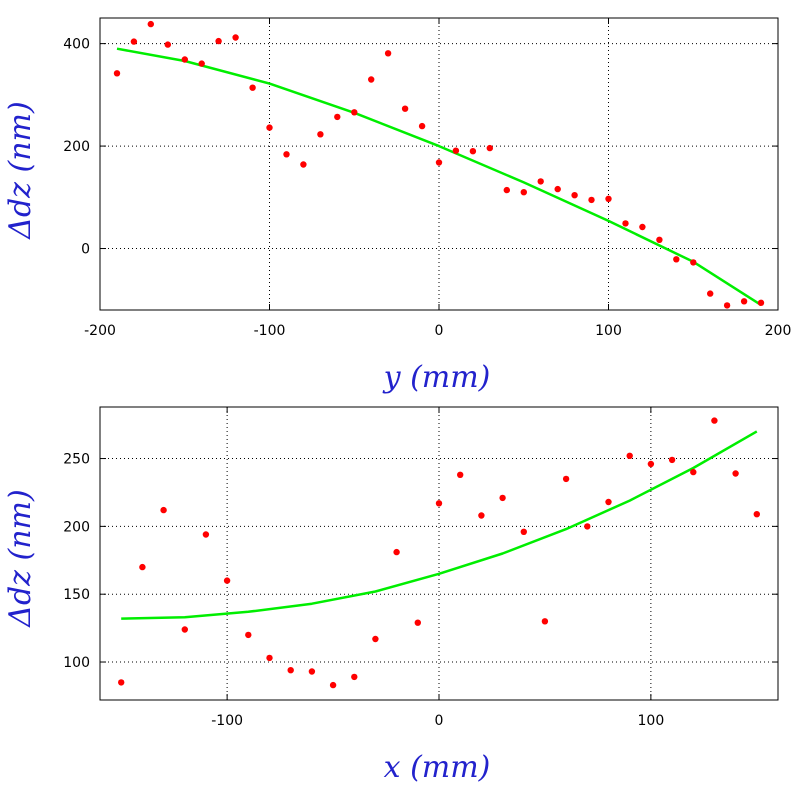 This screenshot has height=797, width=797. I want to click on bottom-x-axis-title: x (mm), so click(437, 767).